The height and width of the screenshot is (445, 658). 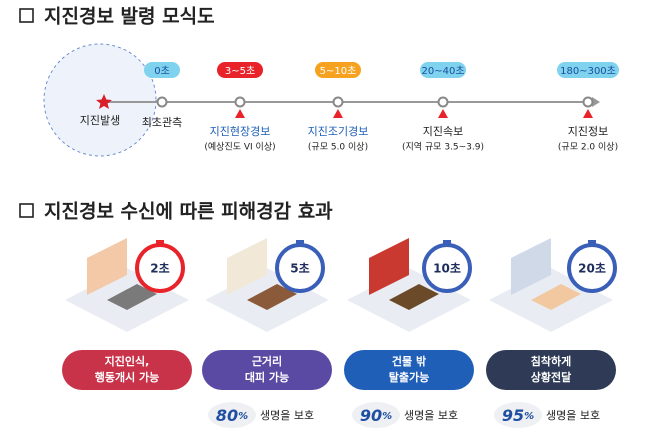 I want to click on effect-label: 상황전달, so click(x=551, y=377).